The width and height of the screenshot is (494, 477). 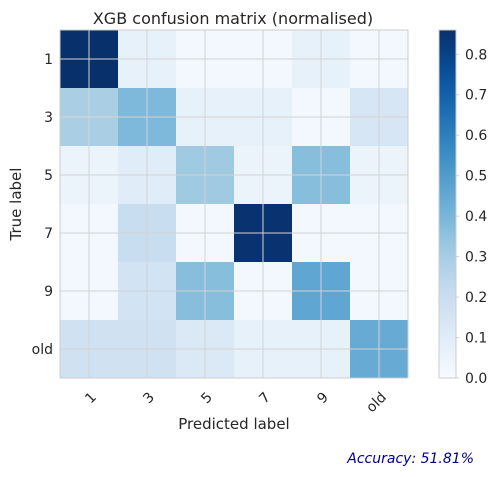 What do you see at coordinates (476, 298) in the screenshot?
I see `colorbar-tick-label: 0.2` at bounding box center [476, 298].